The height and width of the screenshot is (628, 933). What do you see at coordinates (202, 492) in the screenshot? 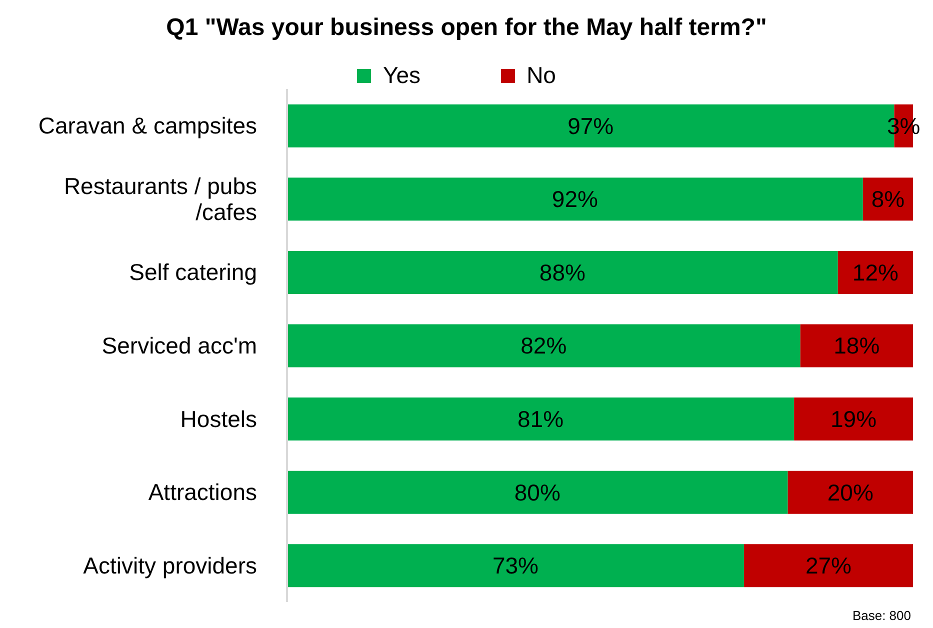
I see `y-tick-label: Attractions` at bounding box center [202, 492].